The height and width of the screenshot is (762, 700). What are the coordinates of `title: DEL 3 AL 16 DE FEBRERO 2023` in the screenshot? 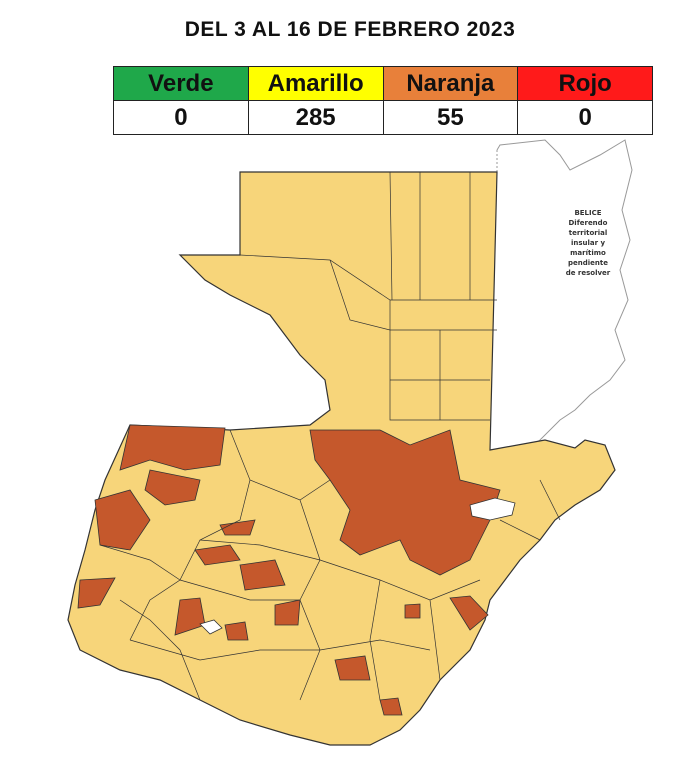 It's located at (350, 29).